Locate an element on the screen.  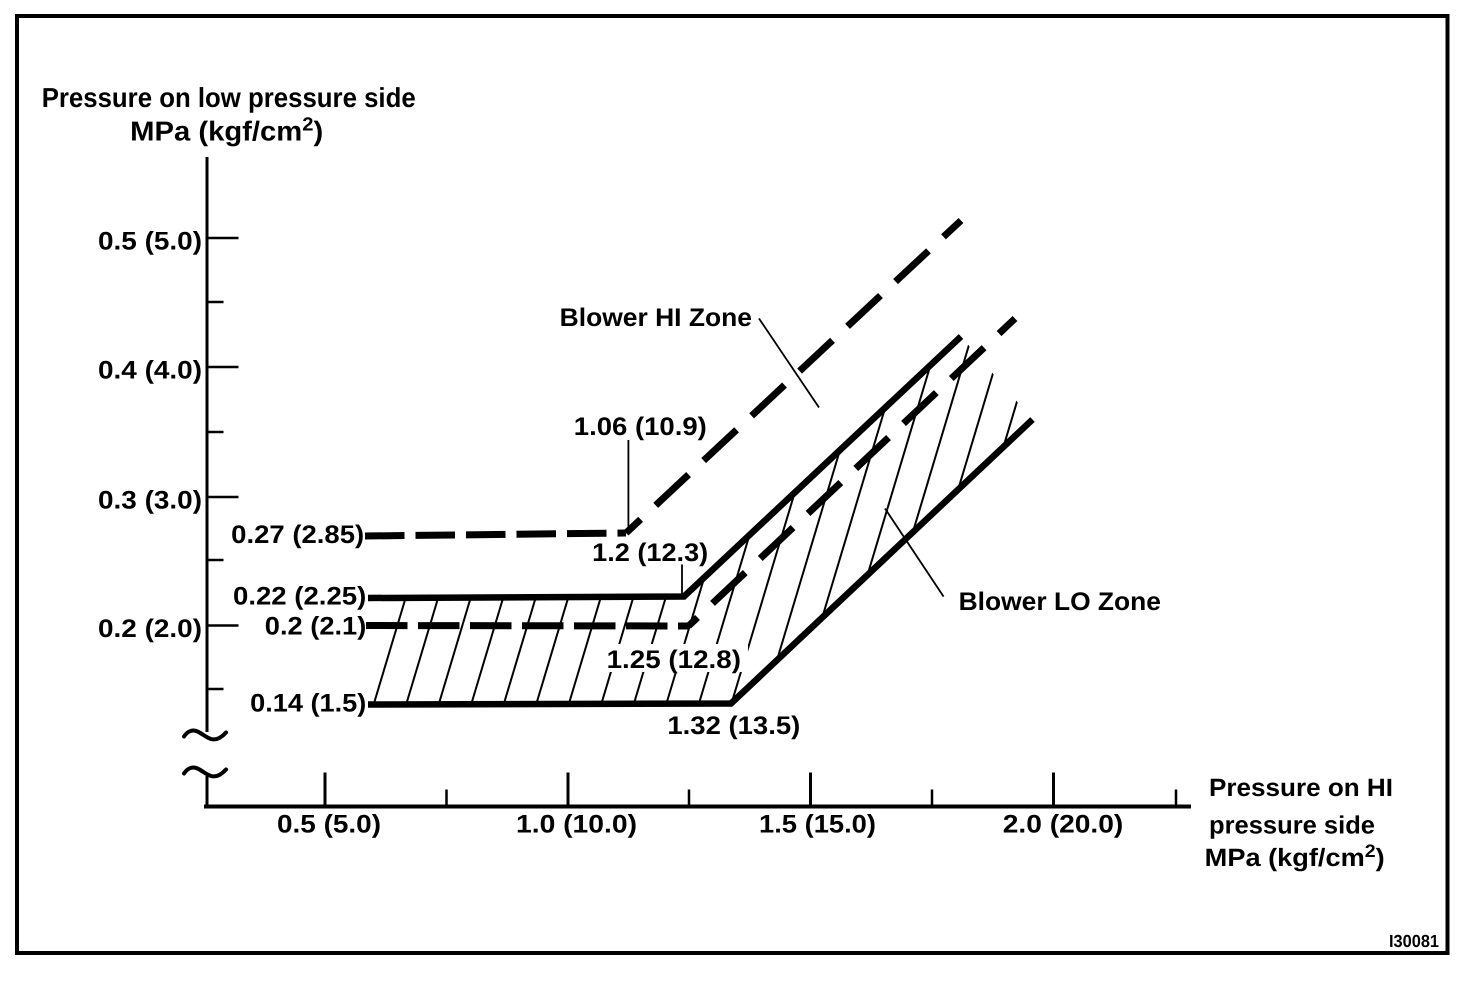
svg-text: 0.2 (2.0) is located at coordinates (150, 629).